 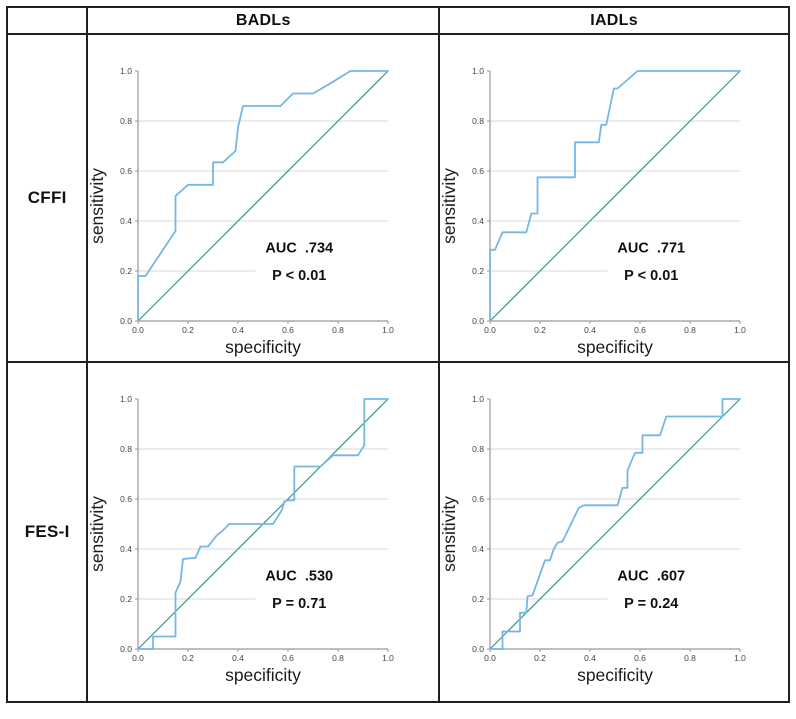 I want to click on auc-annotation: AUC .771, so click(x=652, y=248).